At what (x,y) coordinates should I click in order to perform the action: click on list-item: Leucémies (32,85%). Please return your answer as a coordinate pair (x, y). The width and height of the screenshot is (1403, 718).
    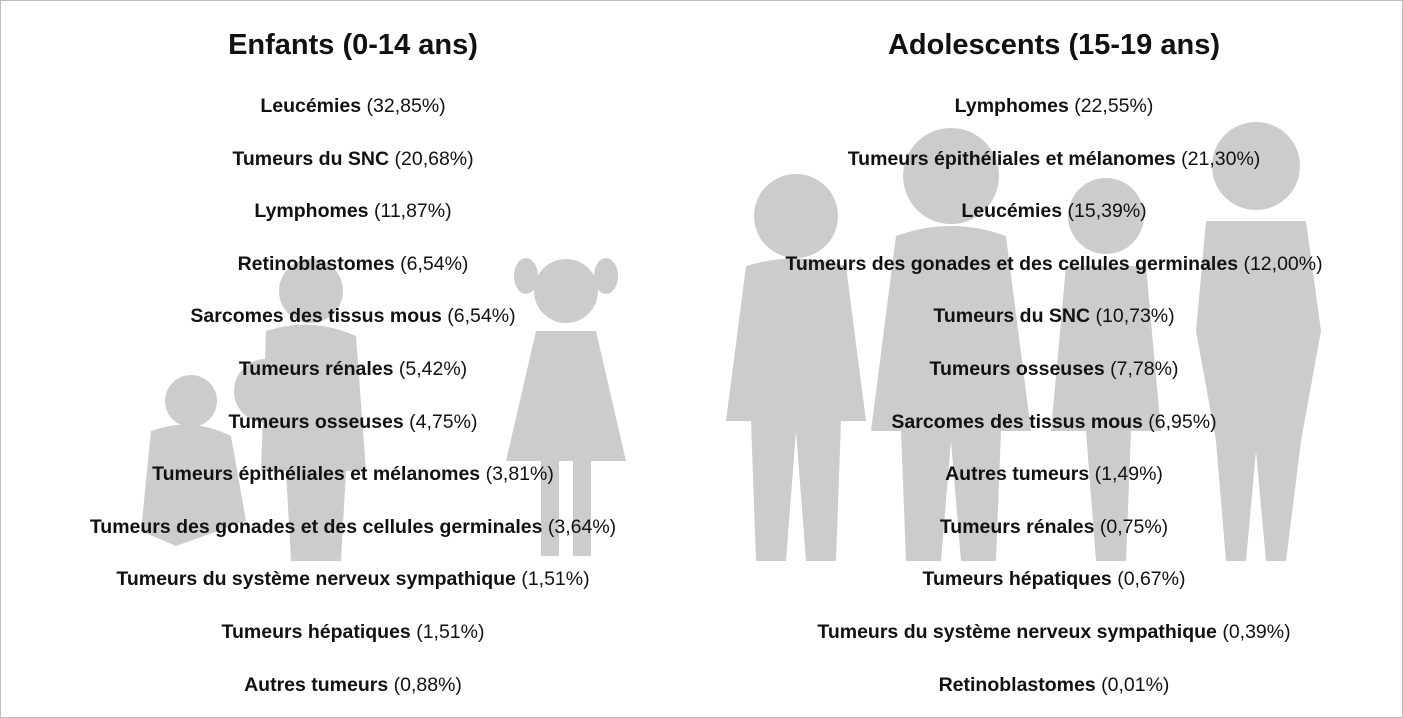
    Looking at the image, I should click on (353, 106).